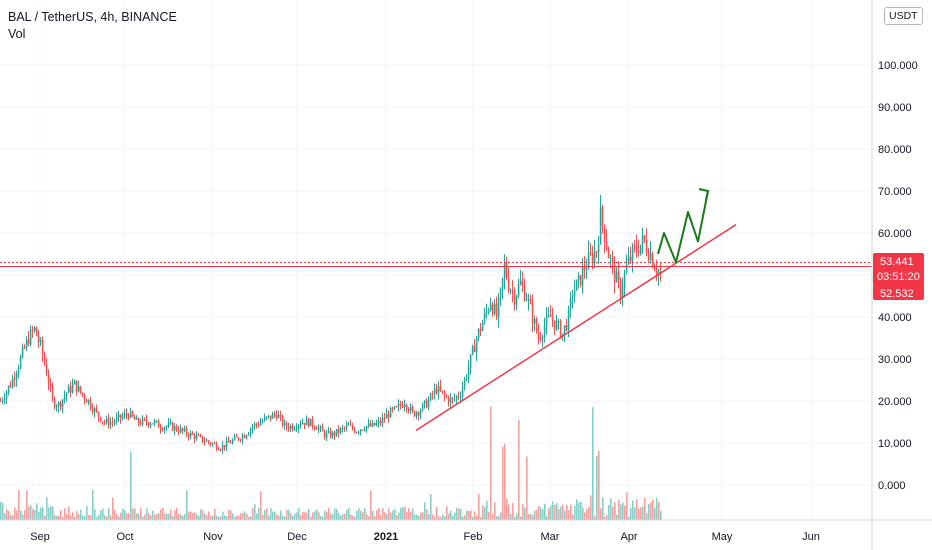 This screenshot has width=932, height=550. Describe the element at coordinates (895, 444) in the screenshot. I see `y-tick-label: 10.000` at that location.